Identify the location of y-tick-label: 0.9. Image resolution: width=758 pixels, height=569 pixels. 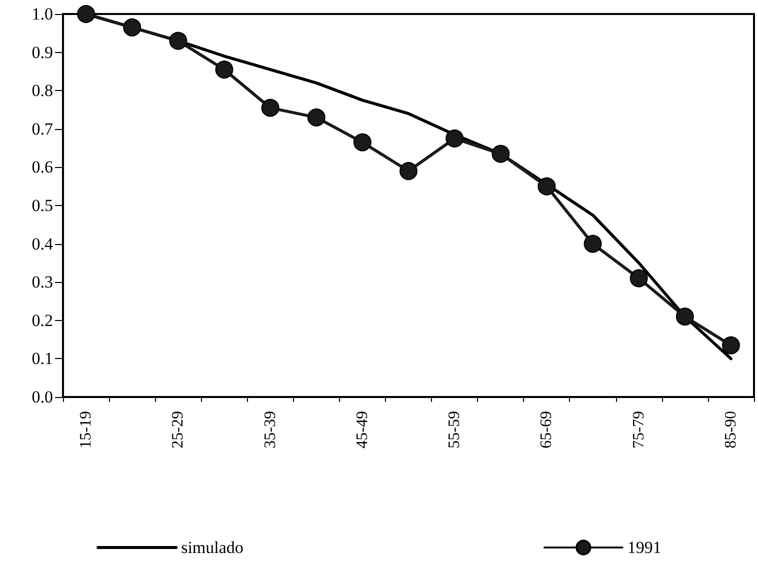
(42, 52).